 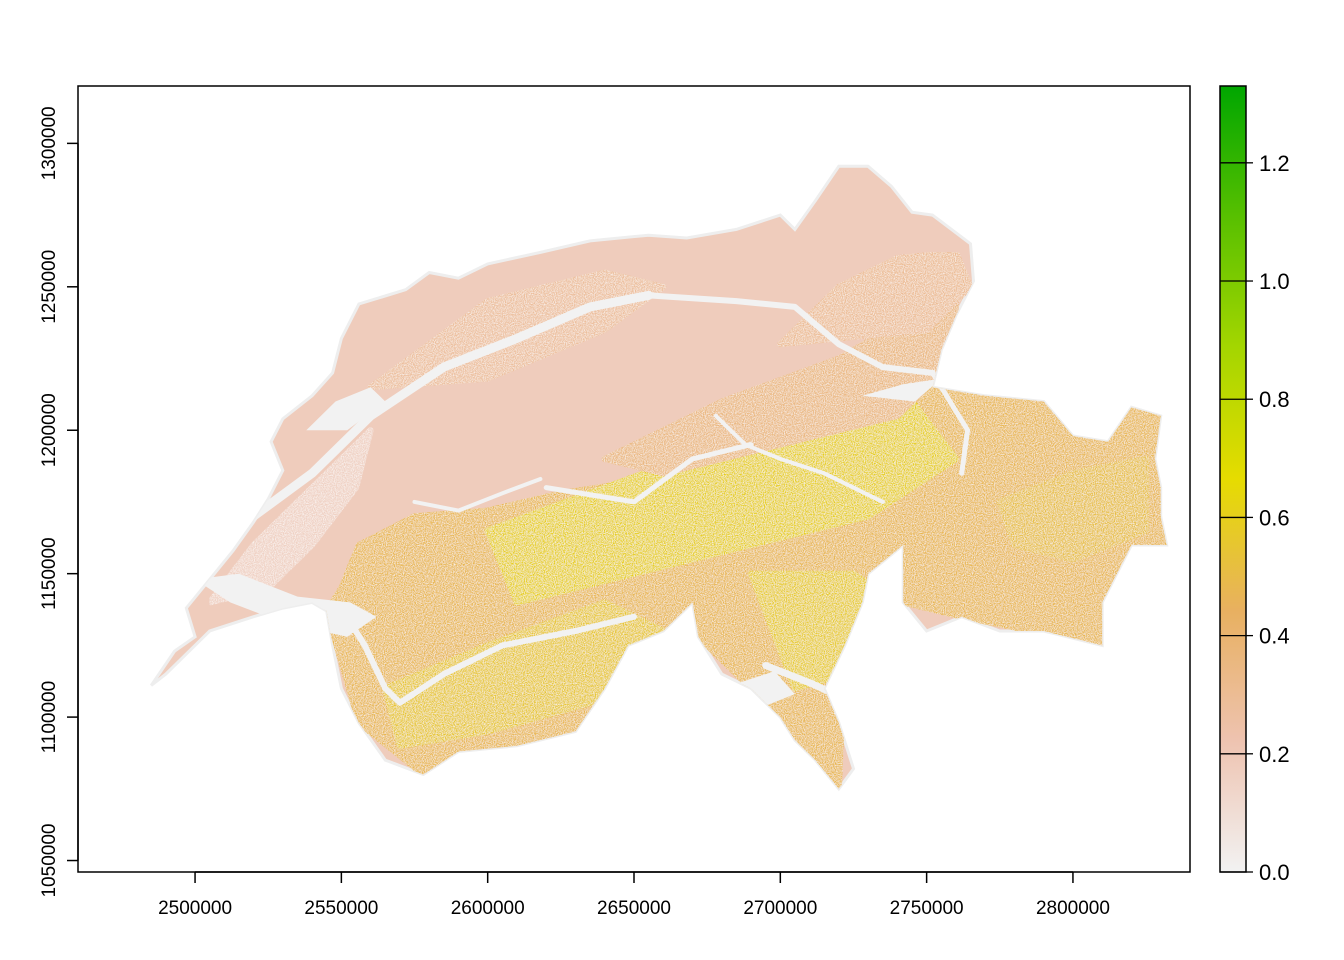 What do you see at coordinates (49, 717) in the screenshot?
I see `y-tick-label: 1100000` at bounding box center [49, 717].